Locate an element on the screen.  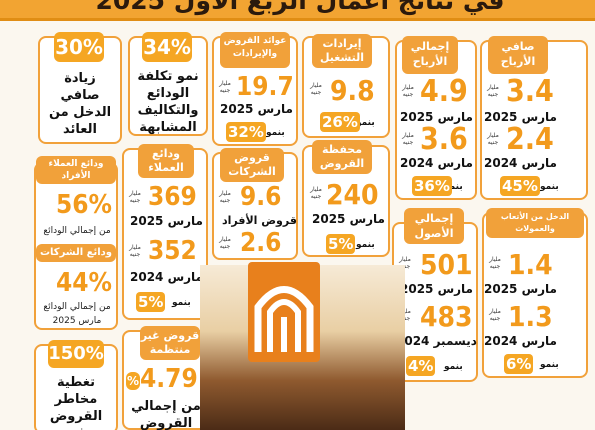
retail-loans-value: 2.6 is located at coordinates (261, 243).